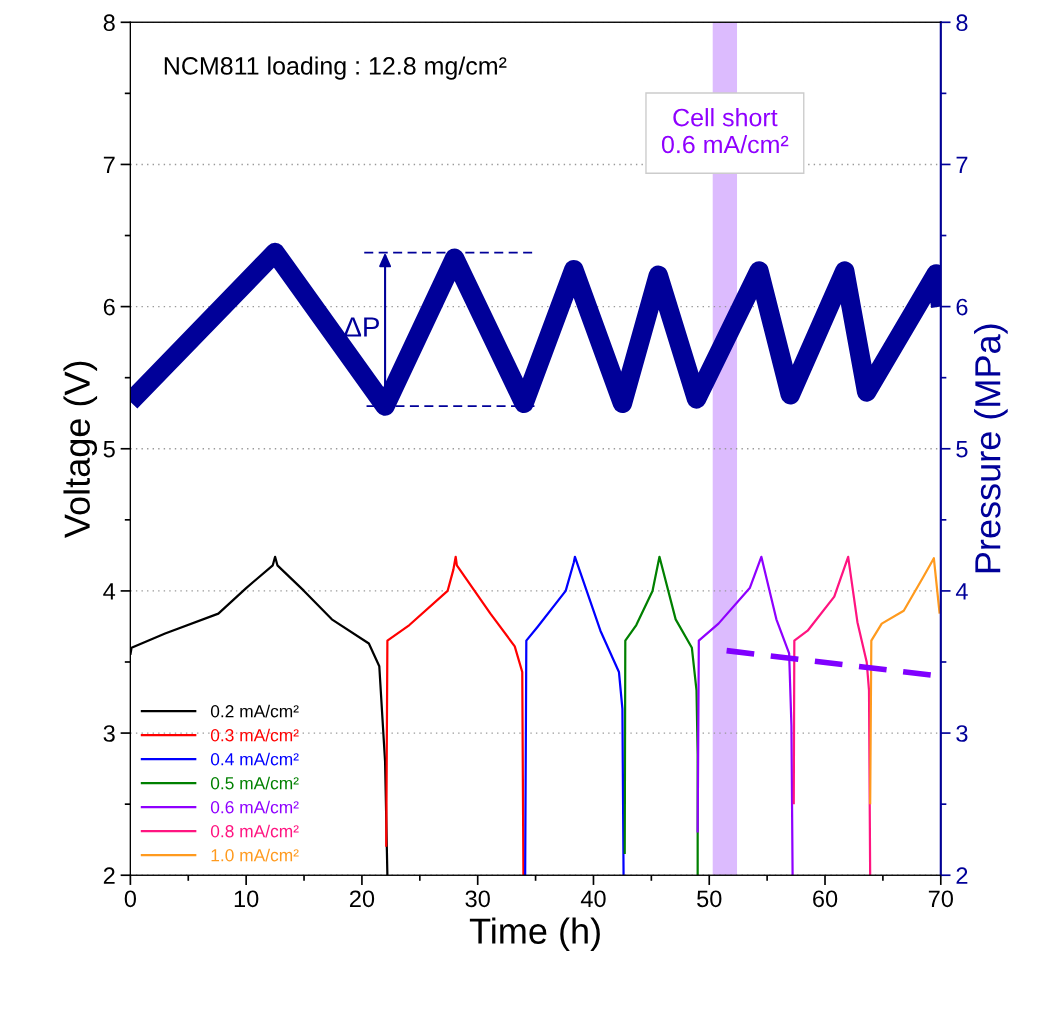 This screenshot has height=1013, width=1043. I want to click on y2-tick-label: 8, so click(962, 23).